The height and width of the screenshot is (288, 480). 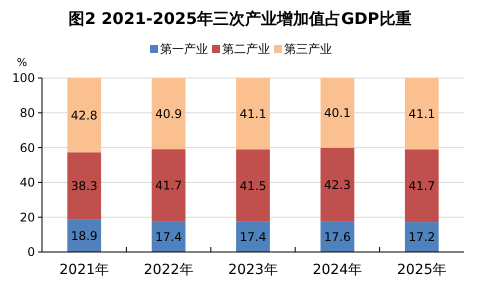 I want to click on data-label: 40.1, so click(x=337, y=113).